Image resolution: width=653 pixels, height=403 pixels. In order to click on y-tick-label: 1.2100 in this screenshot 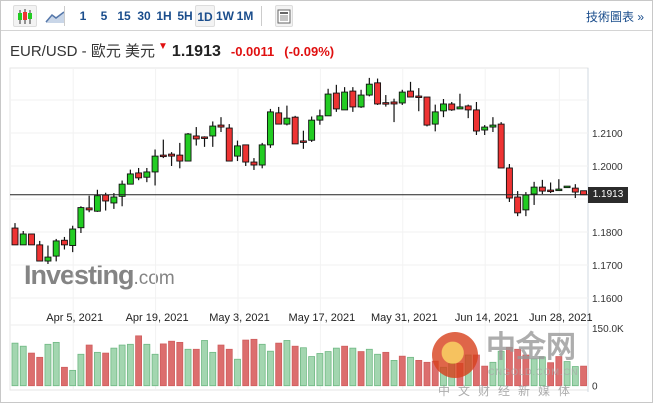, I will do `click(607, 134)`.